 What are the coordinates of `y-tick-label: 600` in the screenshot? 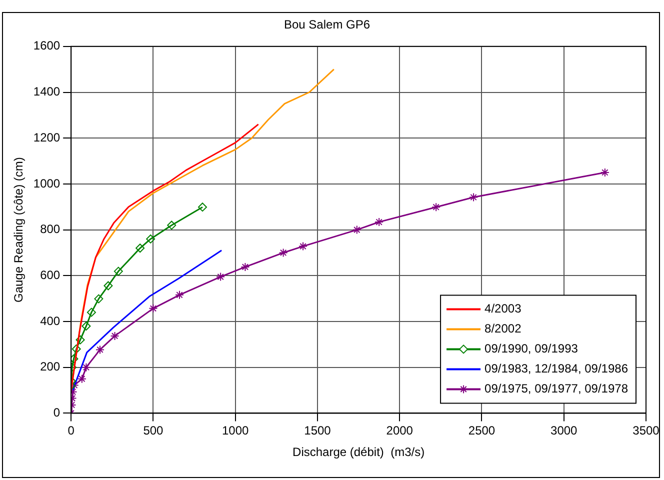 It's located at (50, 275).